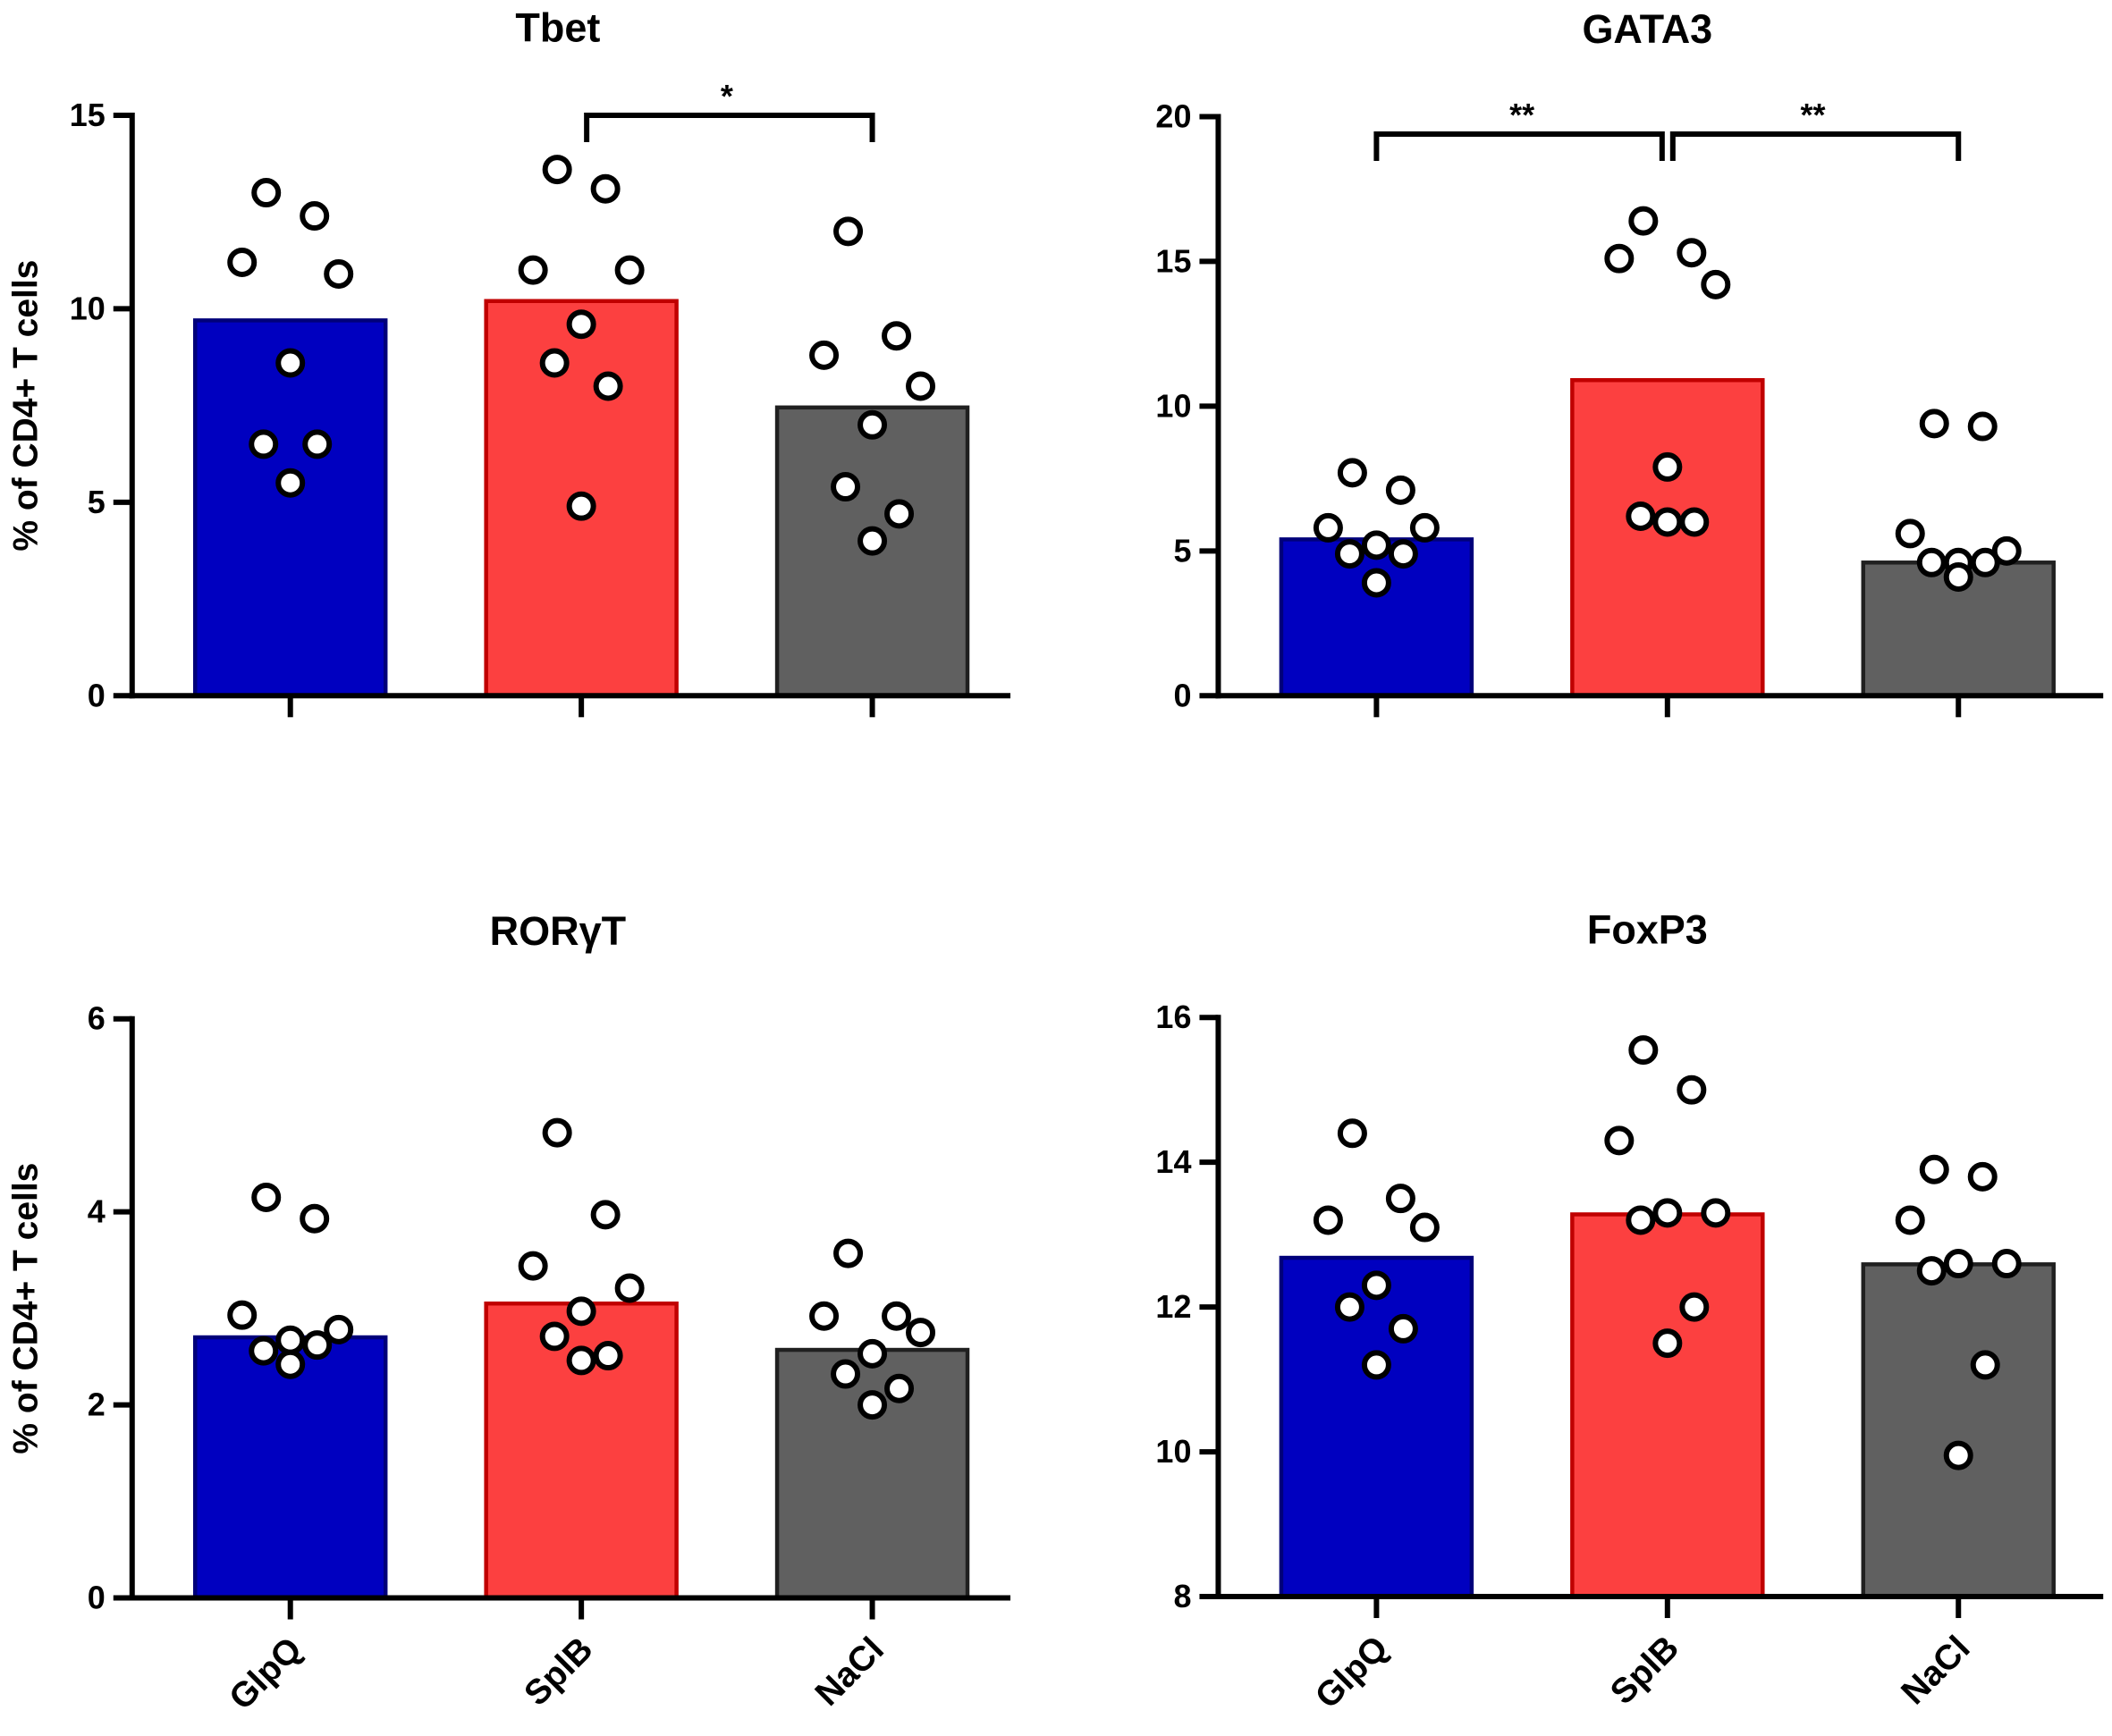 The width and height of the screenshot is (2112, 1736). Describe the element at coordinates (1173, 260) in the screenshot. I see `y-tick-label: 15` at that location.